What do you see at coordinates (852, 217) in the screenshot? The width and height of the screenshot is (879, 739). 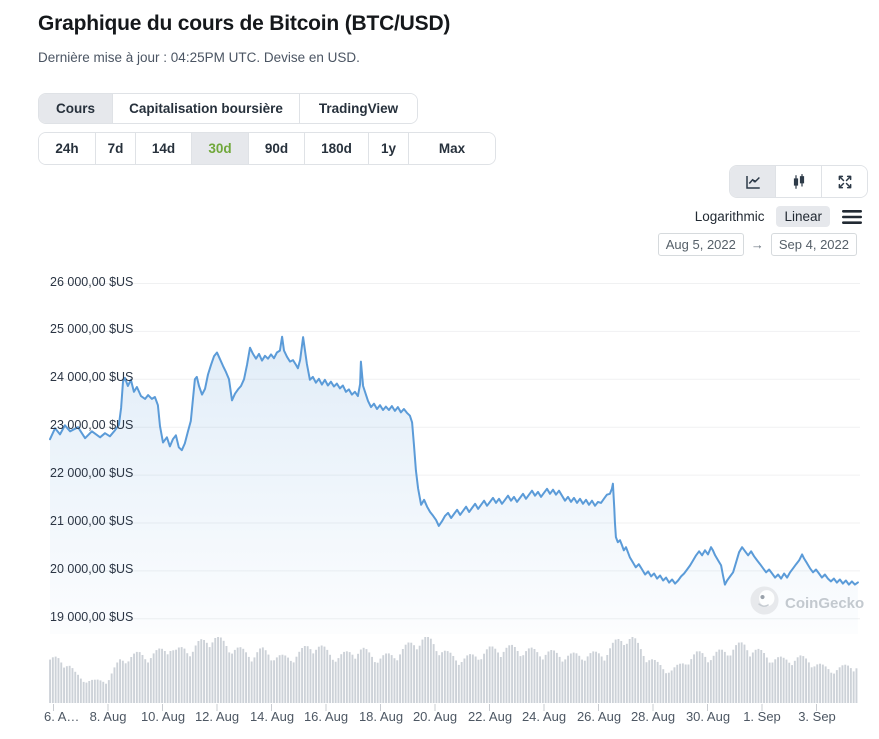 I see `hamburger-menu-icon` at bounding box center [852, 217].